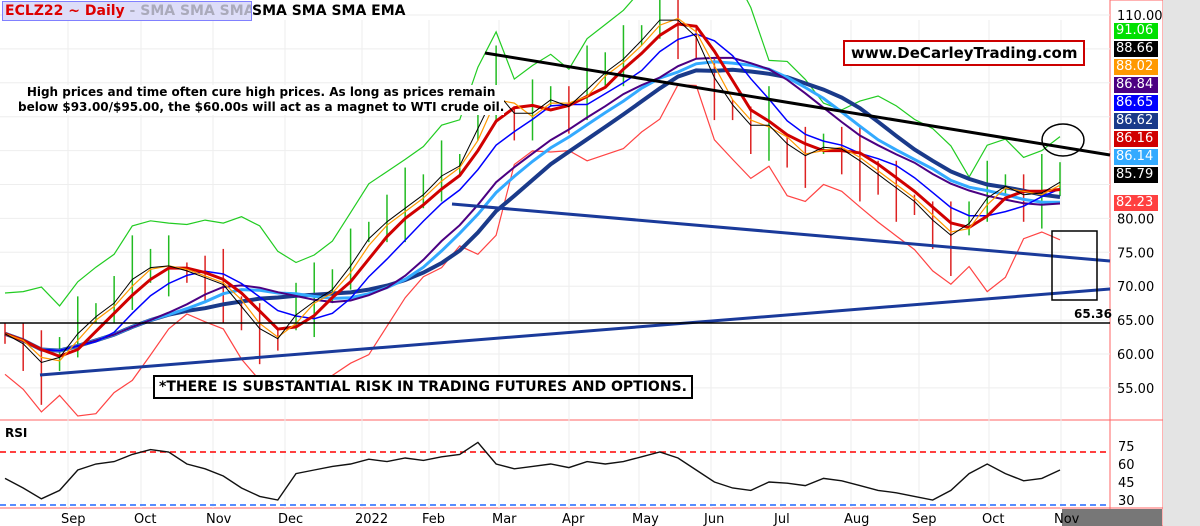 The height and width of the screenshot is (526, 1200). Describe the element at coordinates (1140, 16) in the screenshot. I see `price-tick-label: 110.00` at that location.